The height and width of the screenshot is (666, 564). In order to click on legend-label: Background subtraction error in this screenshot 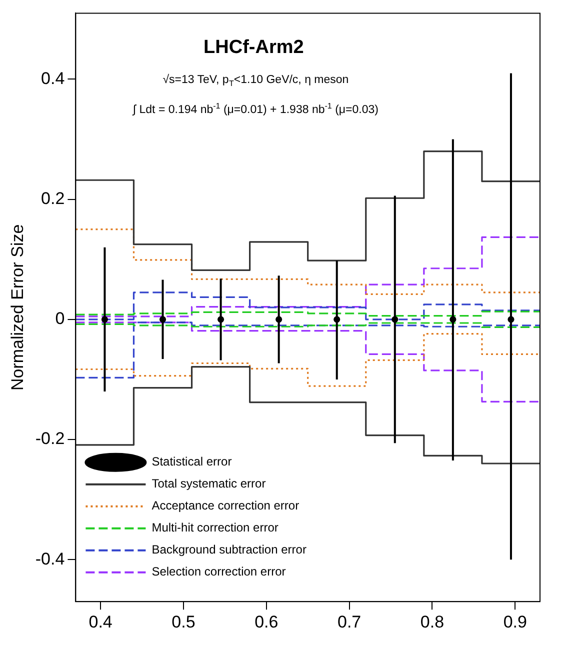, I will do `click(229, 549)`.